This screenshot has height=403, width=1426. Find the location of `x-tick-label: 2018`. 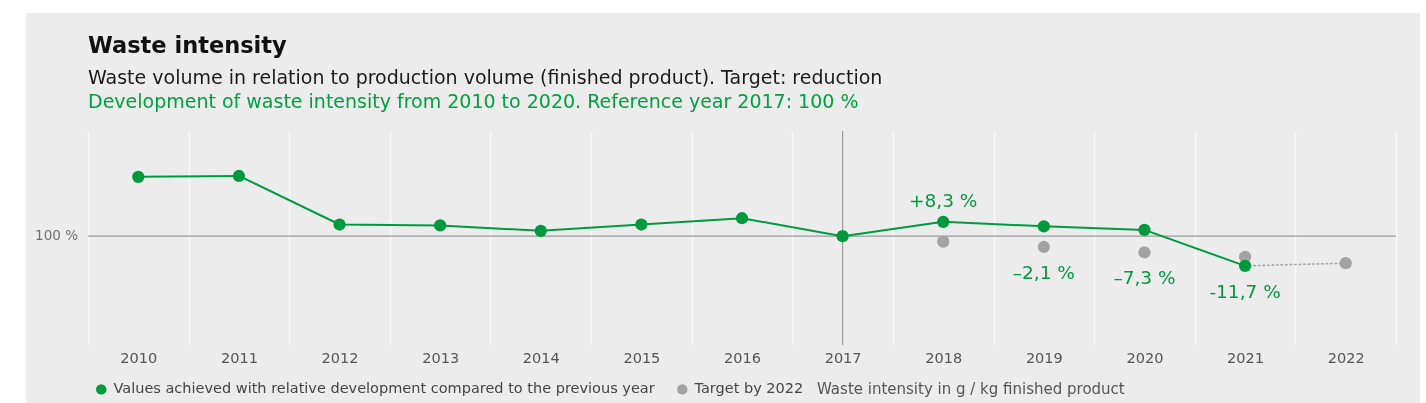

x-tick-label: 2018 is located at coordinates (944, 357).